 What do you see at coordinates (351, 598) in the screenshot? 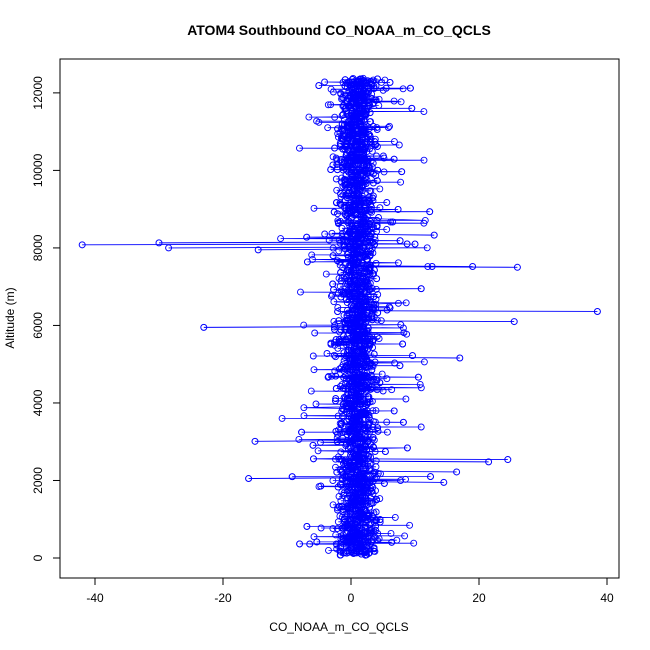
I see `x-tick-label: 0` at bounding box center [351, 598].